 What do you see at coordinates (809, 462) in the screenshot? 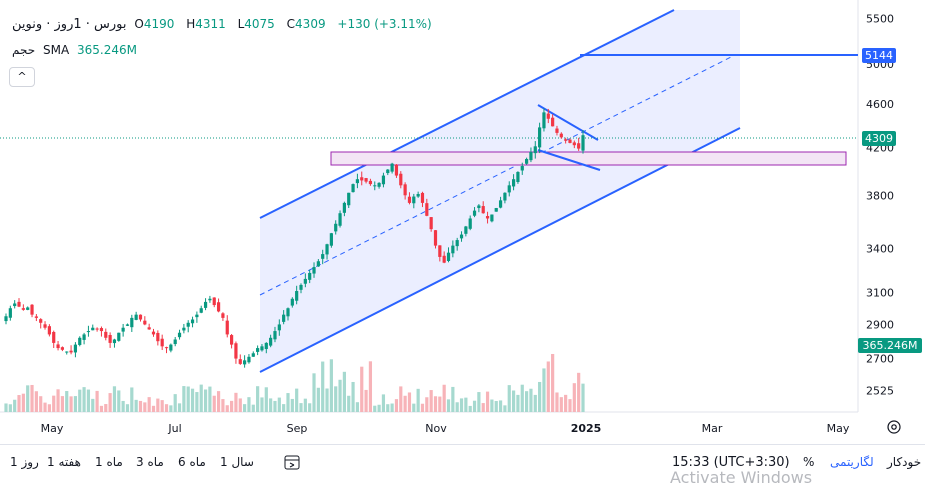
I see `percent-toggle: %` at bounding box center [809, 462].